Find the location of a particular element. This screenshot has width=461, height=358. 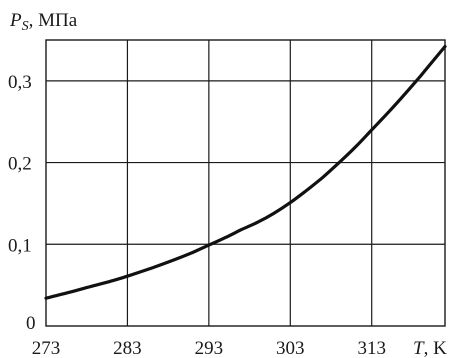

y-tick-label: 0 is located at coordinates (31, 323).